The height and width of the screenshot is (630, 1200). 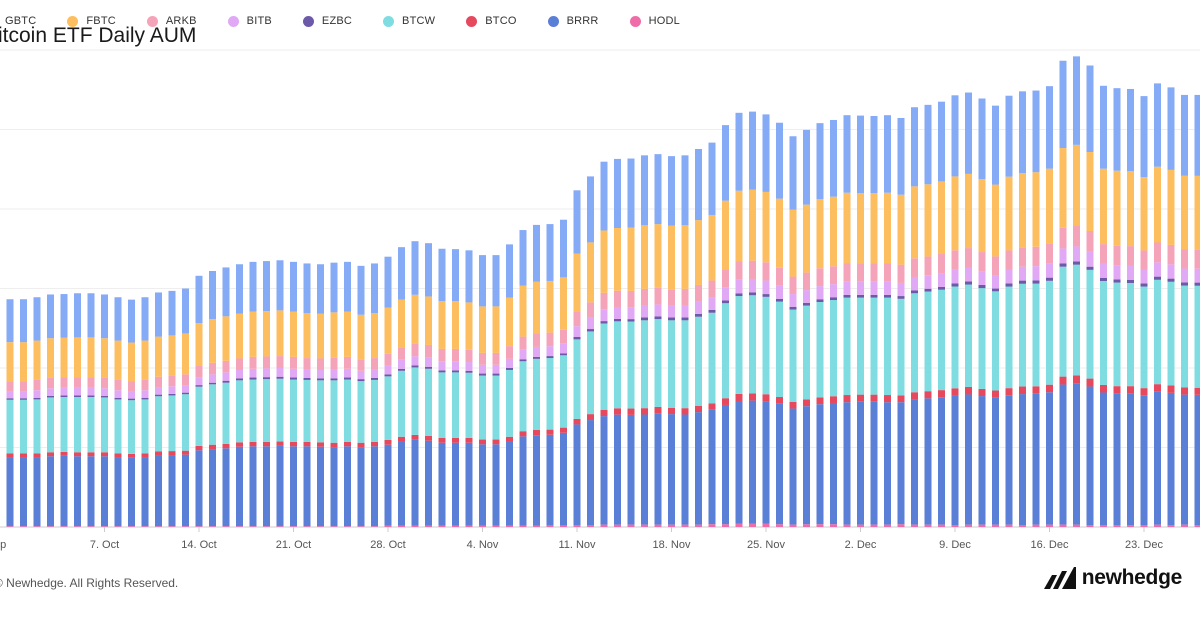 What do you see at coordinates (91, 21) in the screenshot?
I see `legend-item-fbtc: FBTC` at bounding box center [91, 21].